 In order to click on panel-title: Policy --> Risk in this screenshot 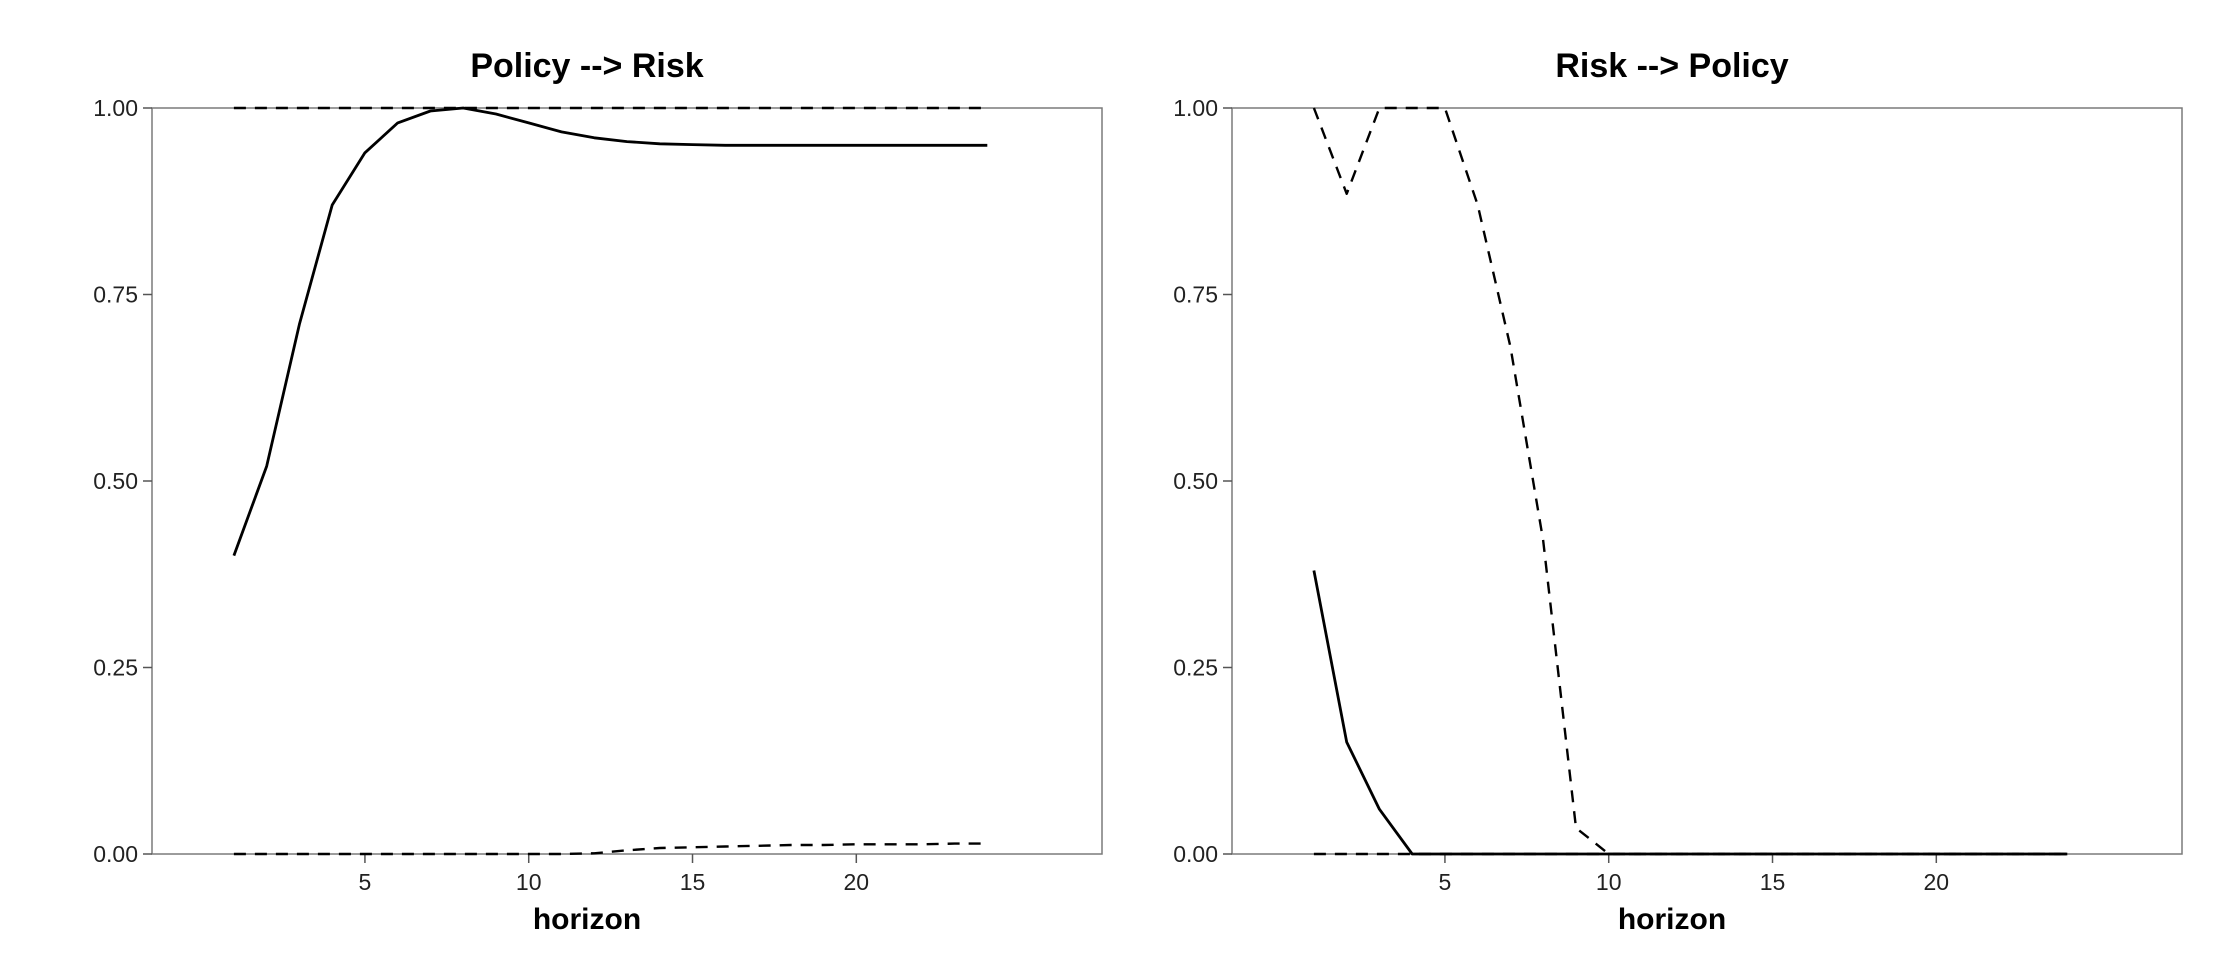, I will do `click(586, 66)`.